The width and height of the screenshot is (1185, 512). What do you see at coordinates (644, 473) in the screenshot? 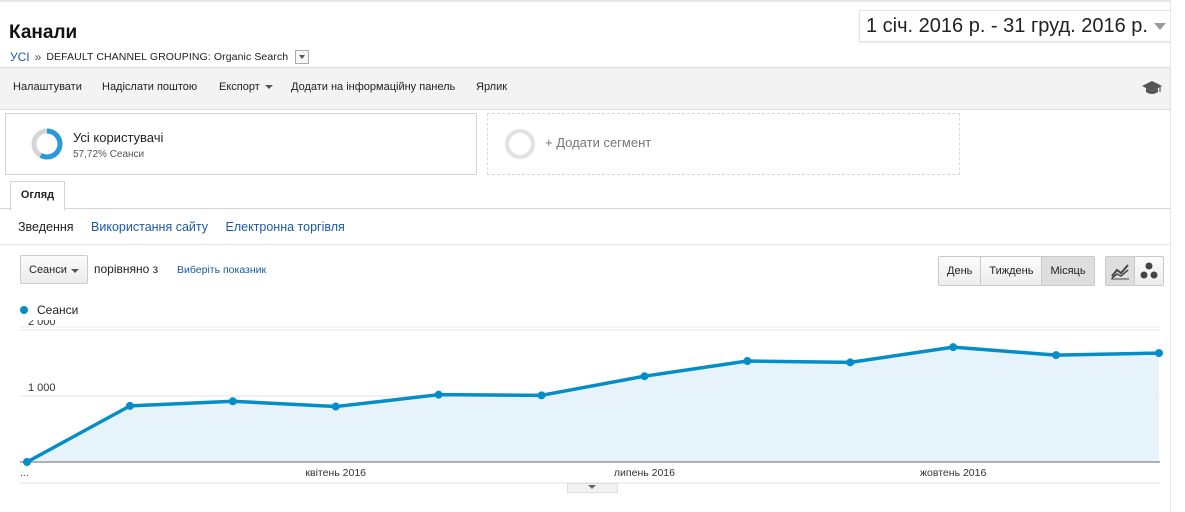
I see `x-tick-label: липень 2016` at bounding box center [644, 473].